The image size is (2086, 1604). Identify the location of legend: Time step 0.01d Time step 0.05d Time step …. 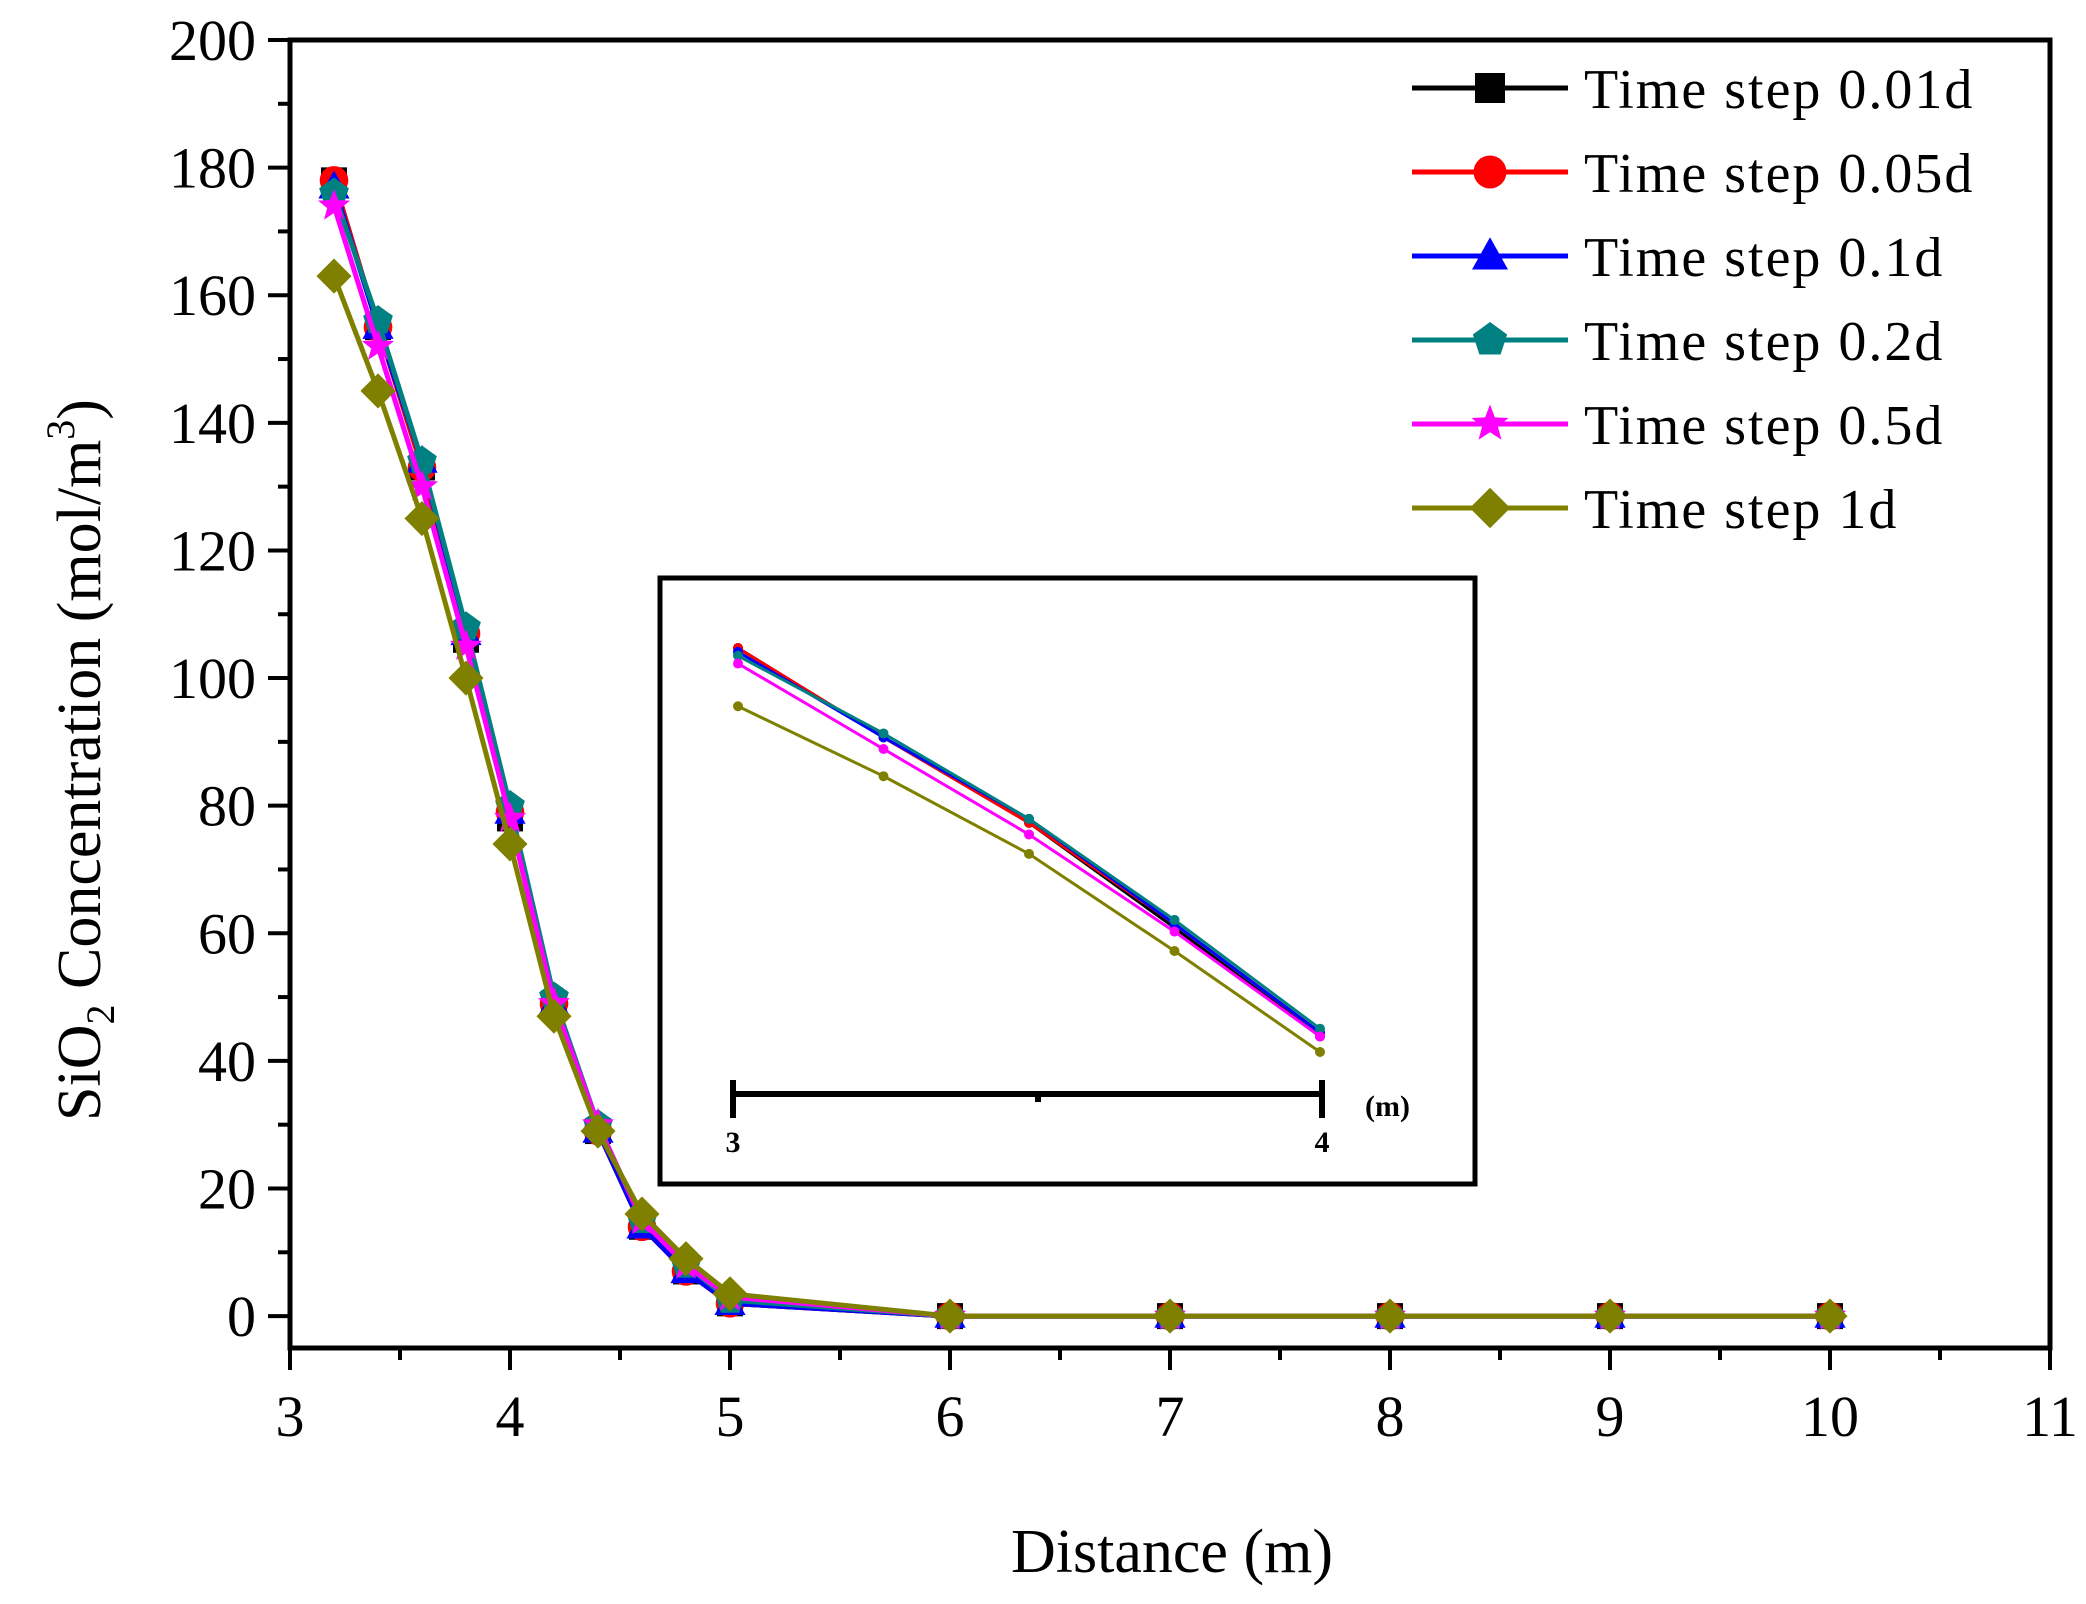
(1693, 300).